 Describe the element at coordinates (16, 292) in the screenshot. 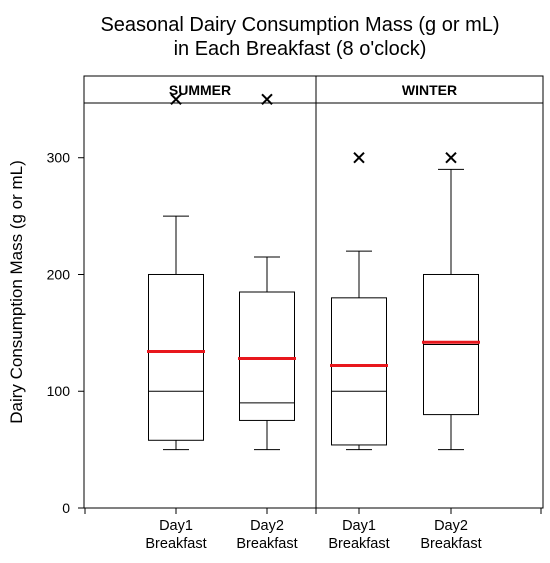

I see `y-axis-label: Dairy Consumption Mass (g or mL)` at that location.